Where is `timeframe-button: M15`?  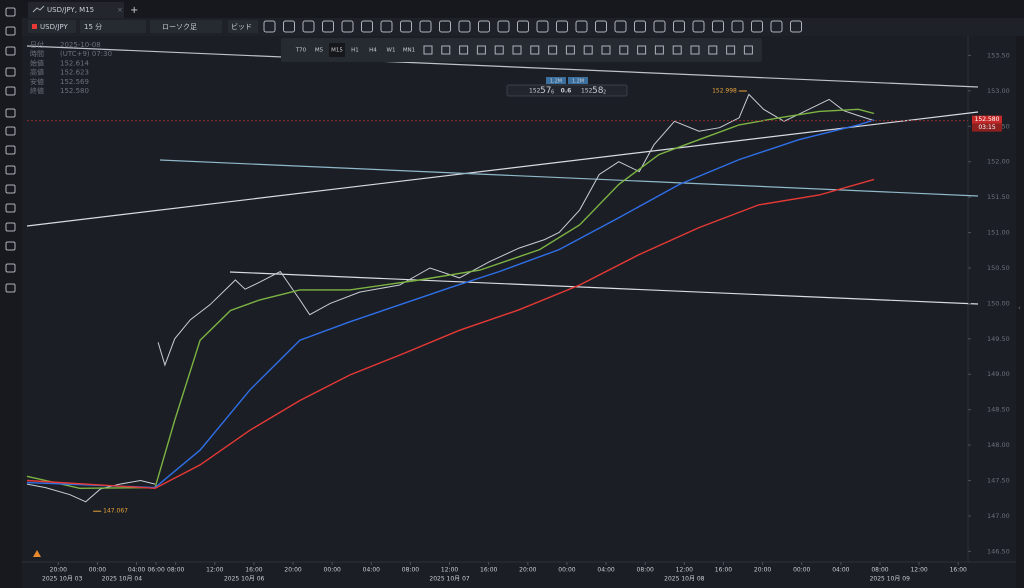
timeframe-button: M15 is located at coordinates (337, 51).